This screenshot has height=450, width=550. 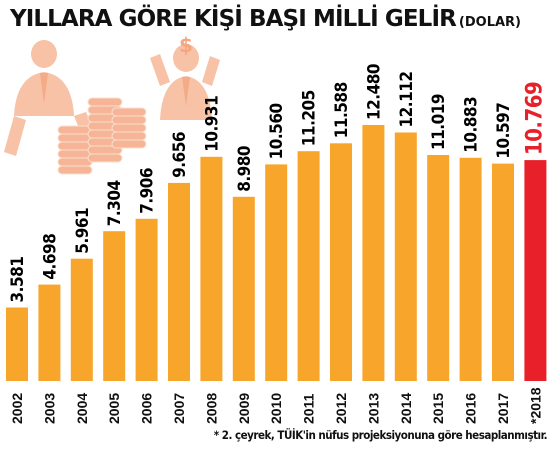 What do you see at coordinates (17, 344) in the screenshot?
I see `bar-2002` at bounding box center [17, 344].